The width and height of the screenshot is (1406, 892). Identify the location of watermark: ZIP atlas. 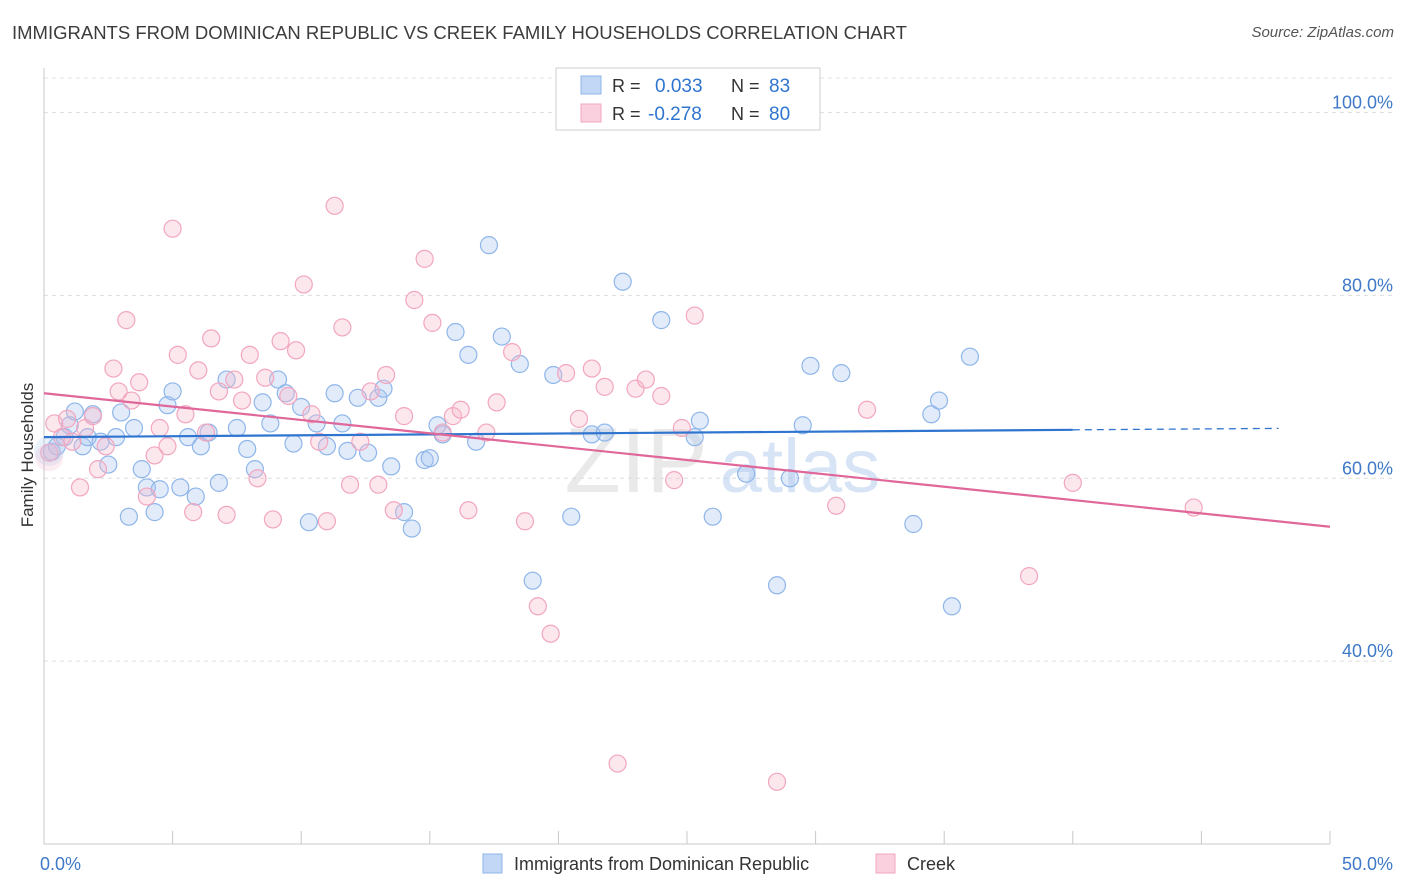
(722, 461).